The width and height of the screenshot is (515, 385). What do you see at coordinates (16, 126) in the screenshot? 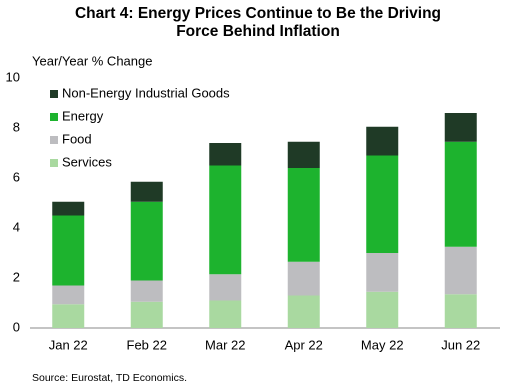
I see `y-tick-label: 8` at bounding box center [16, 126].